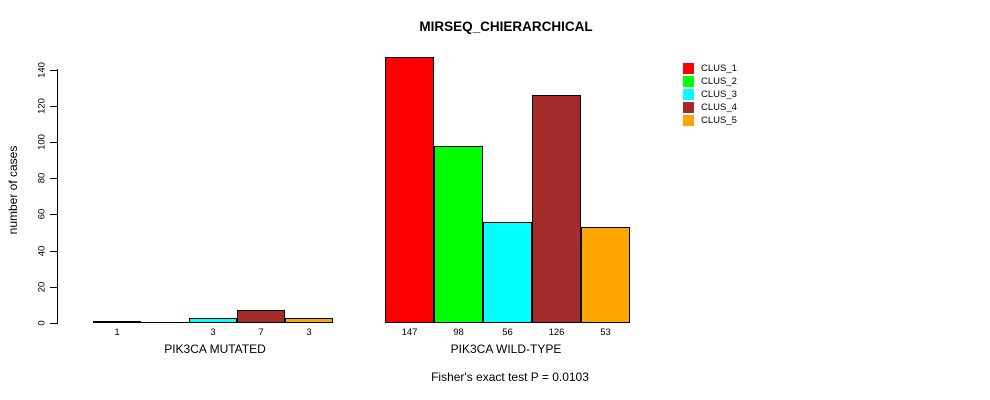 The height and width of the screenshot is (400, 990). I want to click on bar-value-label: 1, so click(117, 332).